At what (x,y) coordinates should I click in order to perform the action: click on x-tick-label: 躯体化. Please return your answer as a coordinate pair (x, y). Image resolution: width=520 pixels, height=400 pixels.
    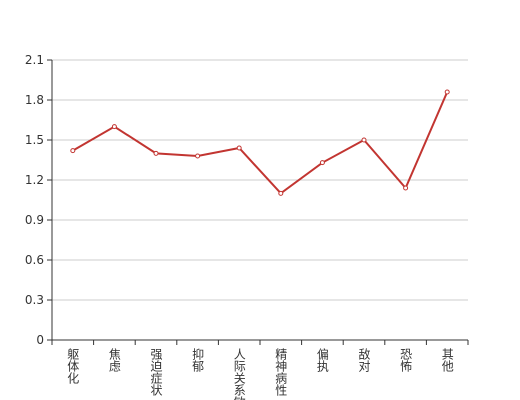
    Looking at the image, I should click on (73, 366).